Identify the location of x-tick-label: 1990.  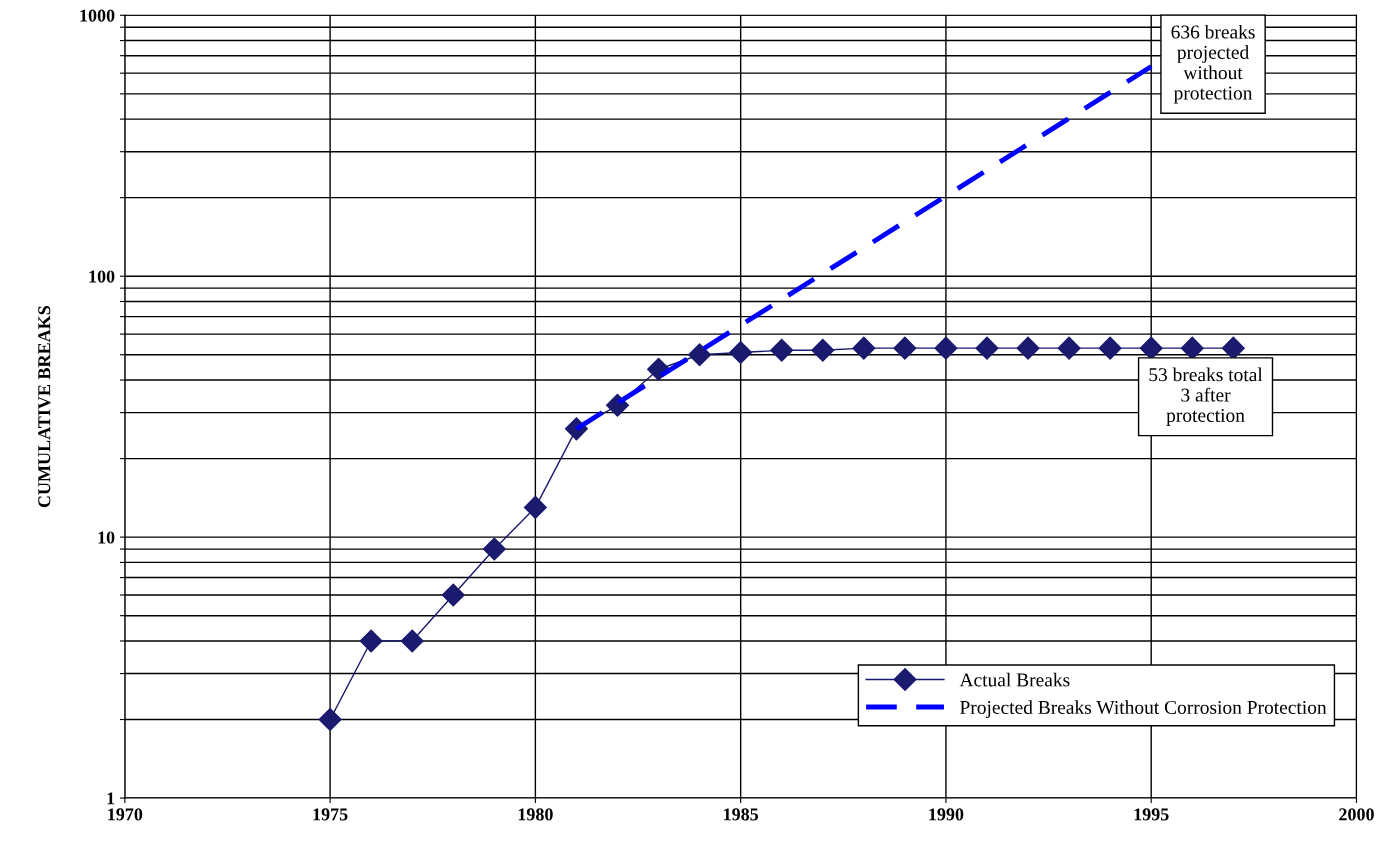
(946, 814).